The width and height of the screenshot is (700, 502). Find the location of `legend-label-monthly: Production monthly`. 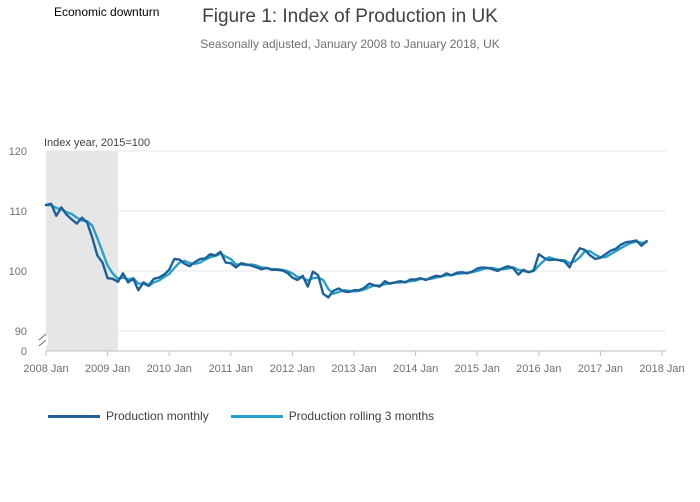

legend-label-monthly: Production monthly is located at coordinates (157, 416).